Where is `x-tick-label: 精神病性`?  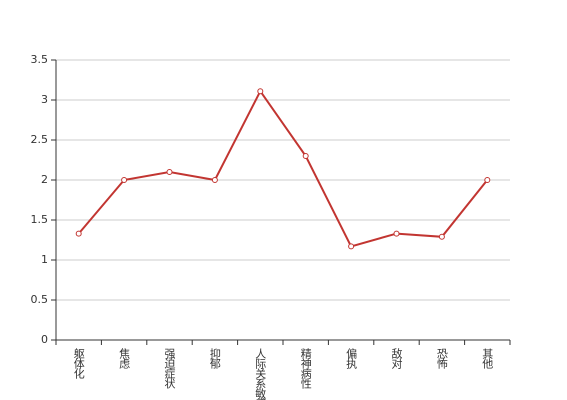 x-tick-label: 精神病性 is located at coordinates (305, 369).